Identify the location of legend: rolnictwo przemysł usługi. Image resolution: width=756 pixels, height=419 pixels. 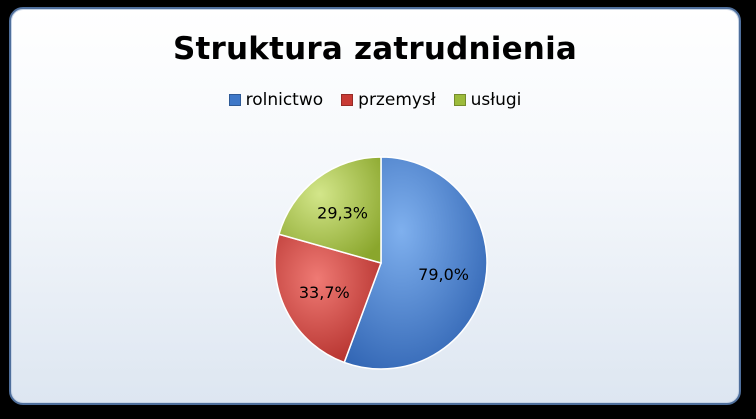
(375, 100).